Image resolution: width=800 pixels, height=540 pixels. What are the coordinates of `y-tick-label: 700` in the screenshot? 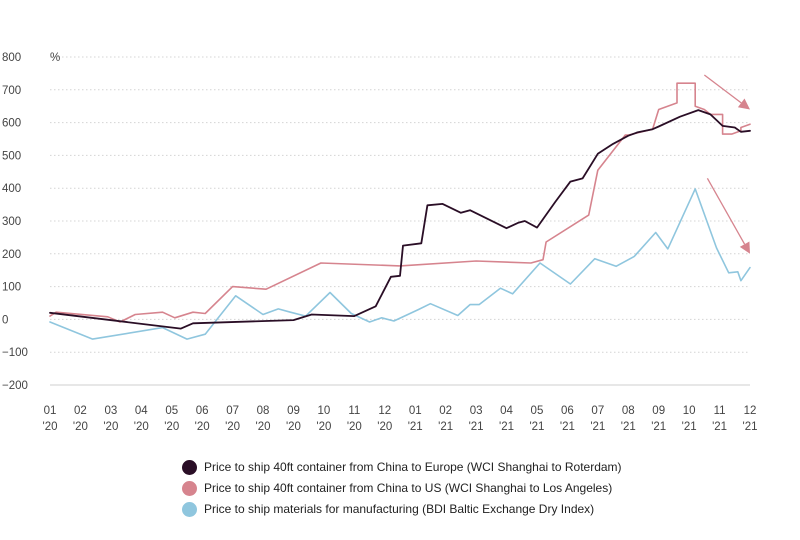 It's located at (11, 91).